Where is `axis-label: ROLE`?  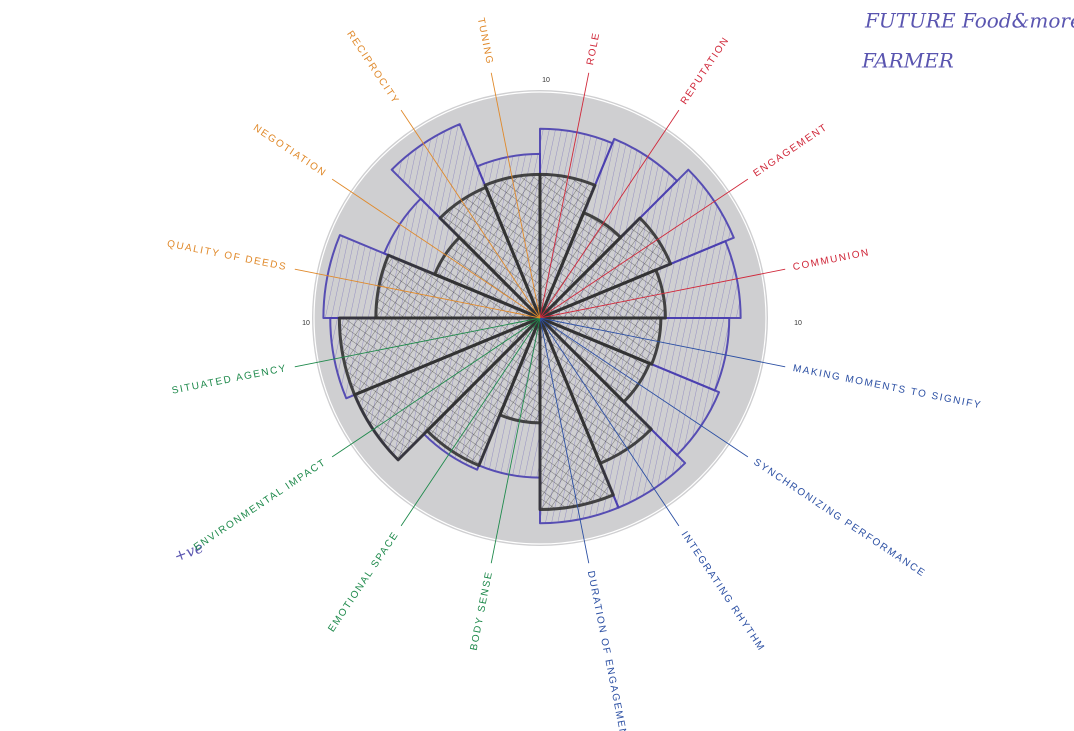 axis-label: ROLE is located at coordinates (593, 48).